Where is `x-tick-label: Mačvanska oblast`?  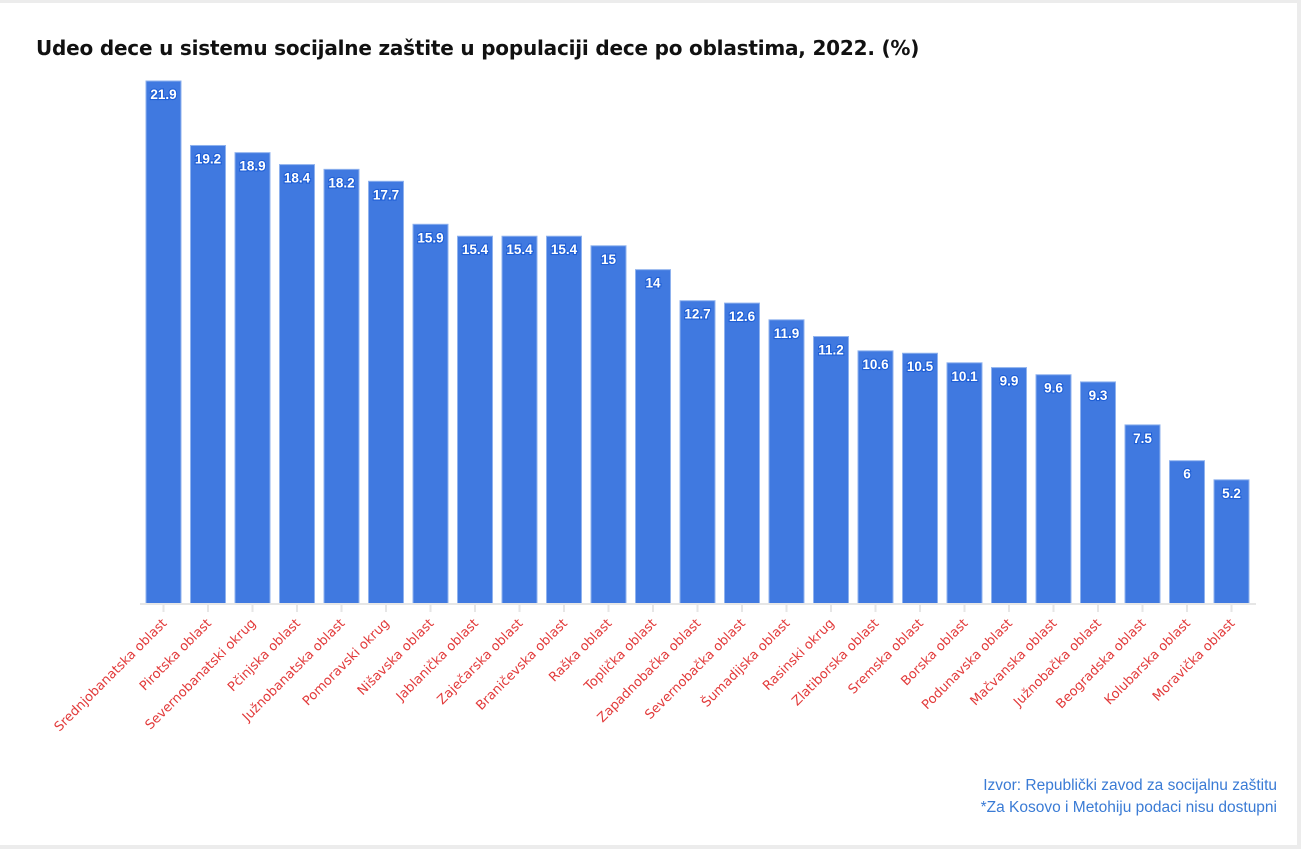 x-tick-label: Mačvanska oblast is located at coordinates (1014, 662).